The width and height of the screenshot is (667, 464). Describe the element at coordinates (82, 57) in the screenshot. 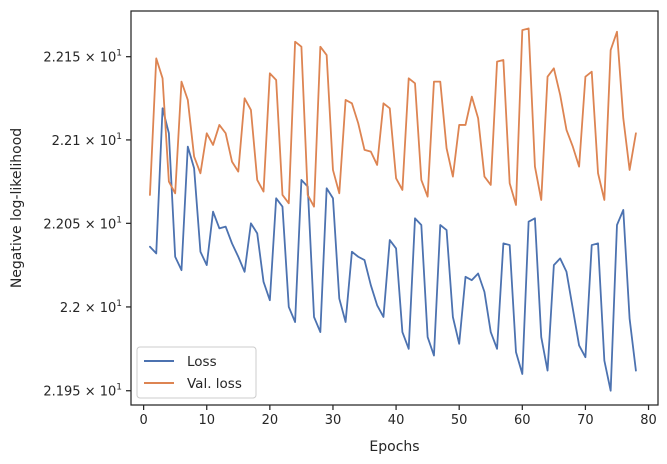

I see `y-tick-label: 2.215 × 10¹` at that location.